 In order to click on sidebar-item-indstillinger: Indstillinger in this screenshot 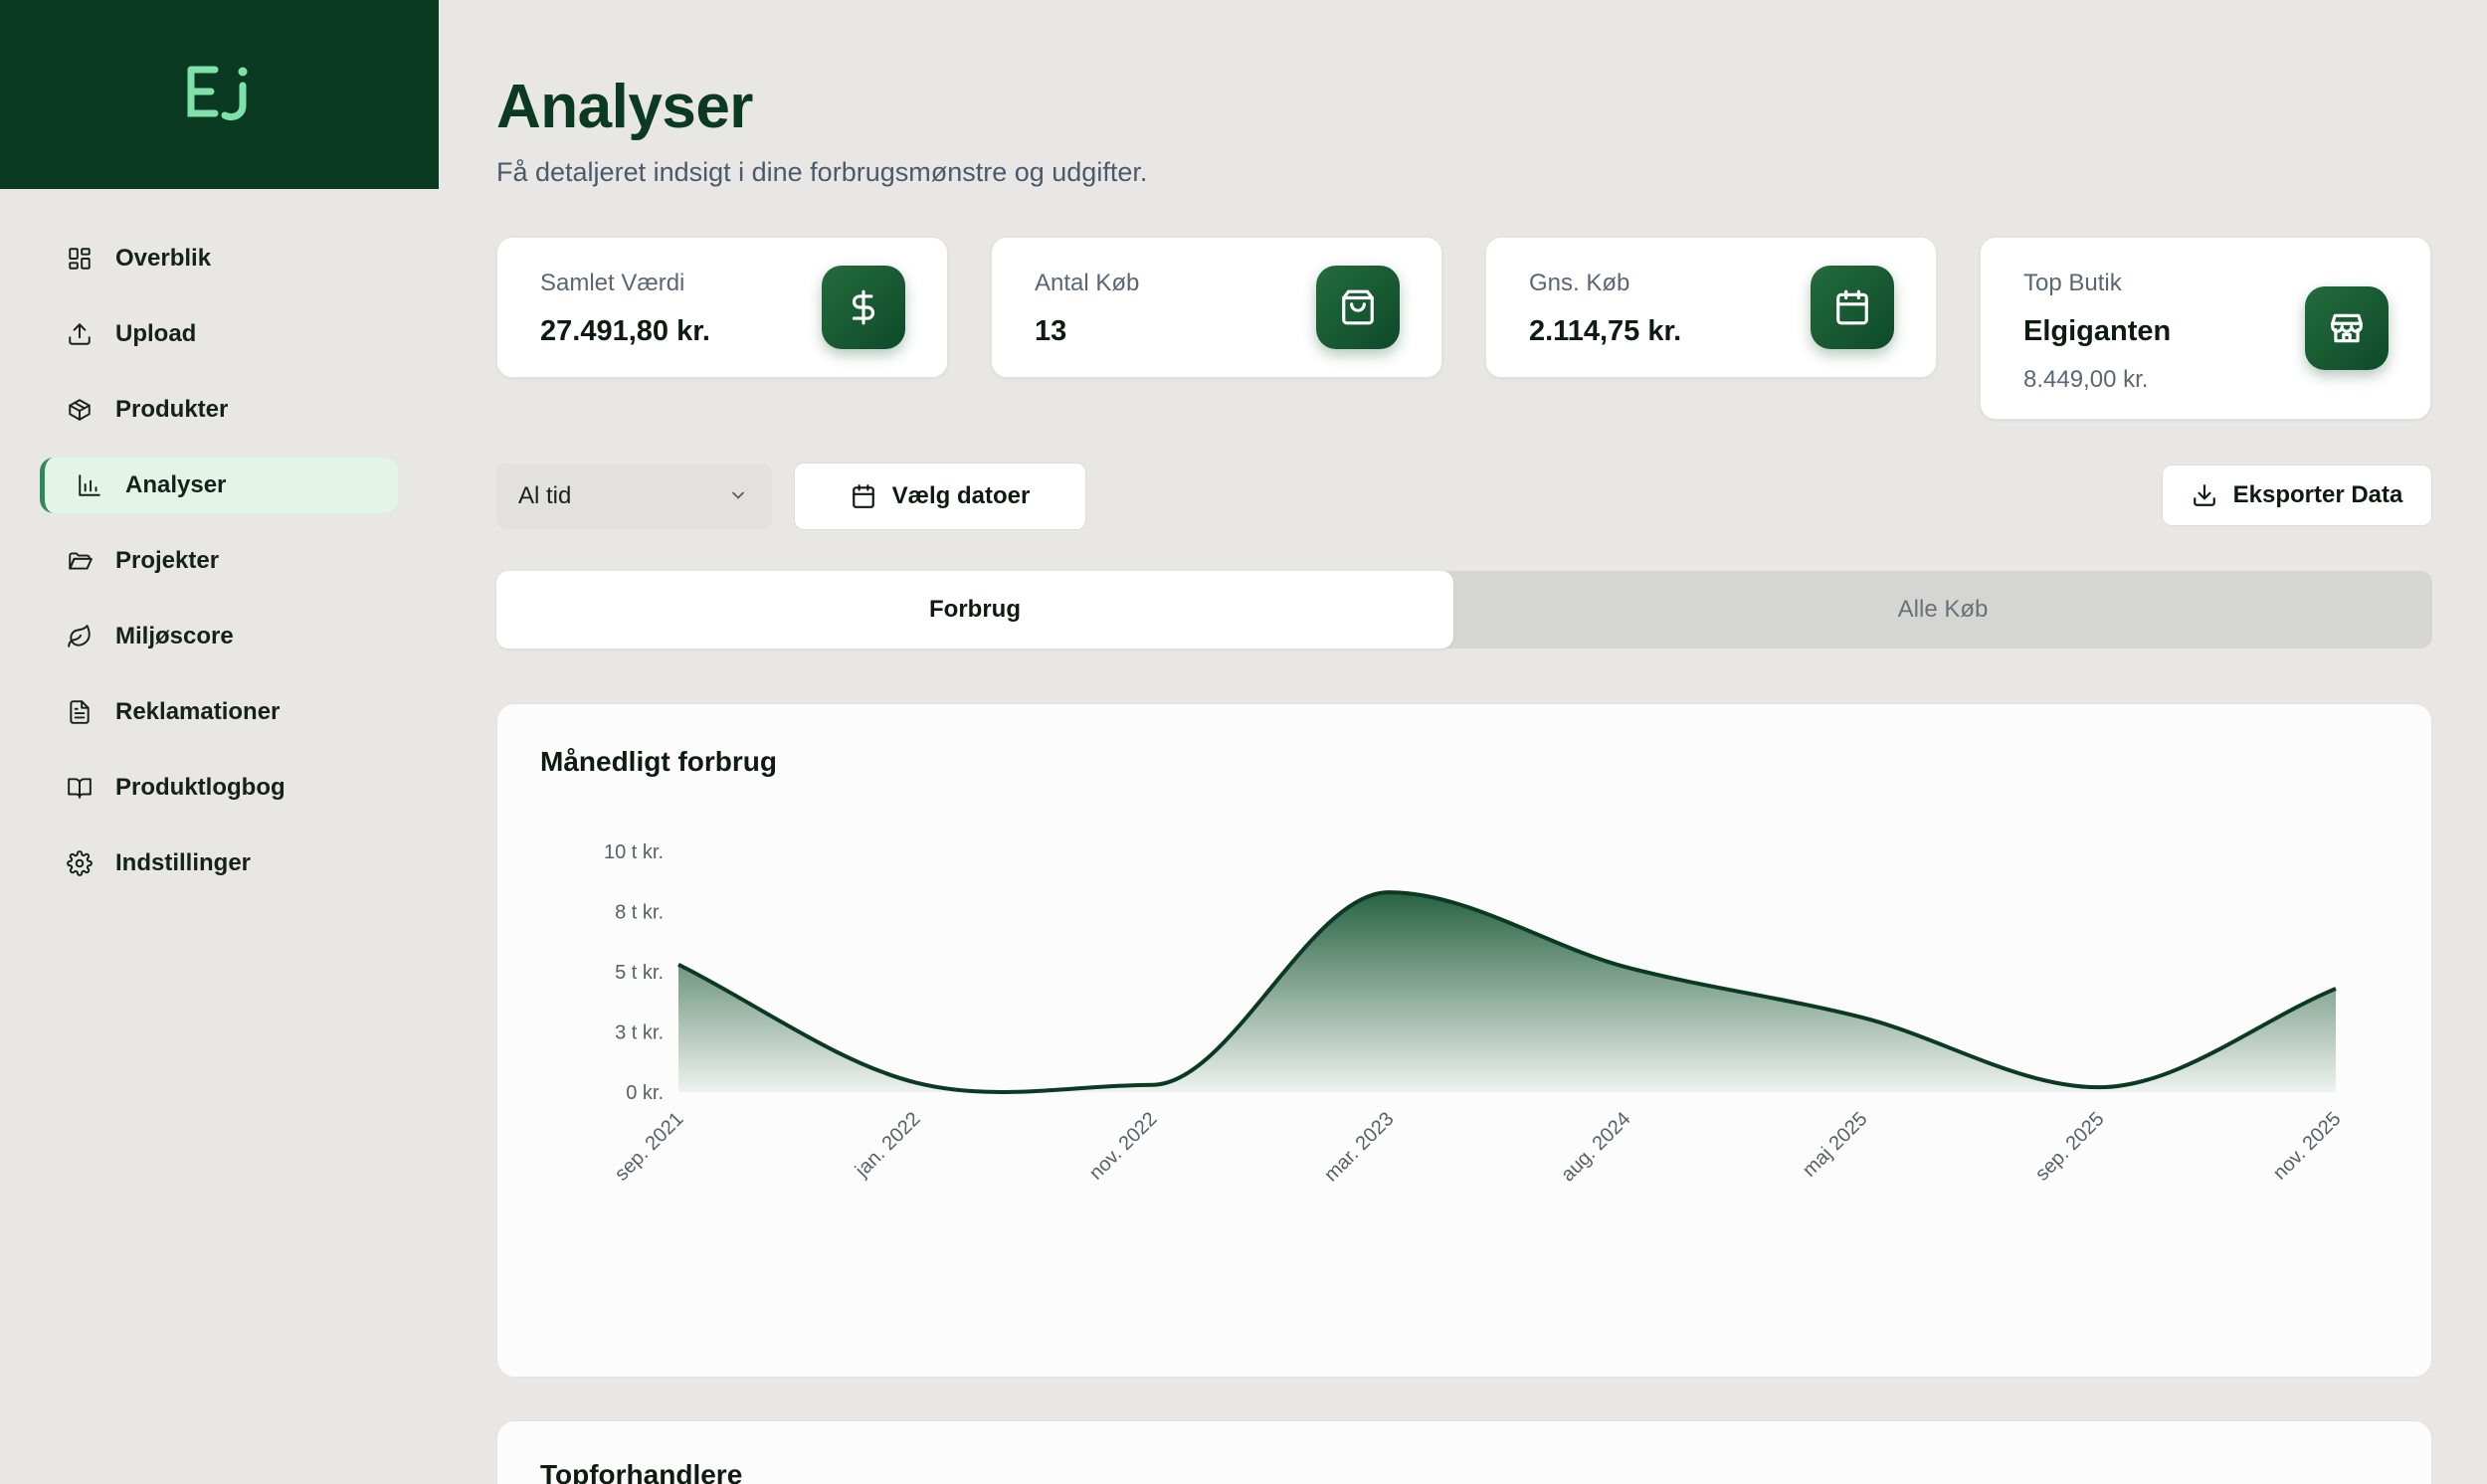, I will do `click(219, 863)`.